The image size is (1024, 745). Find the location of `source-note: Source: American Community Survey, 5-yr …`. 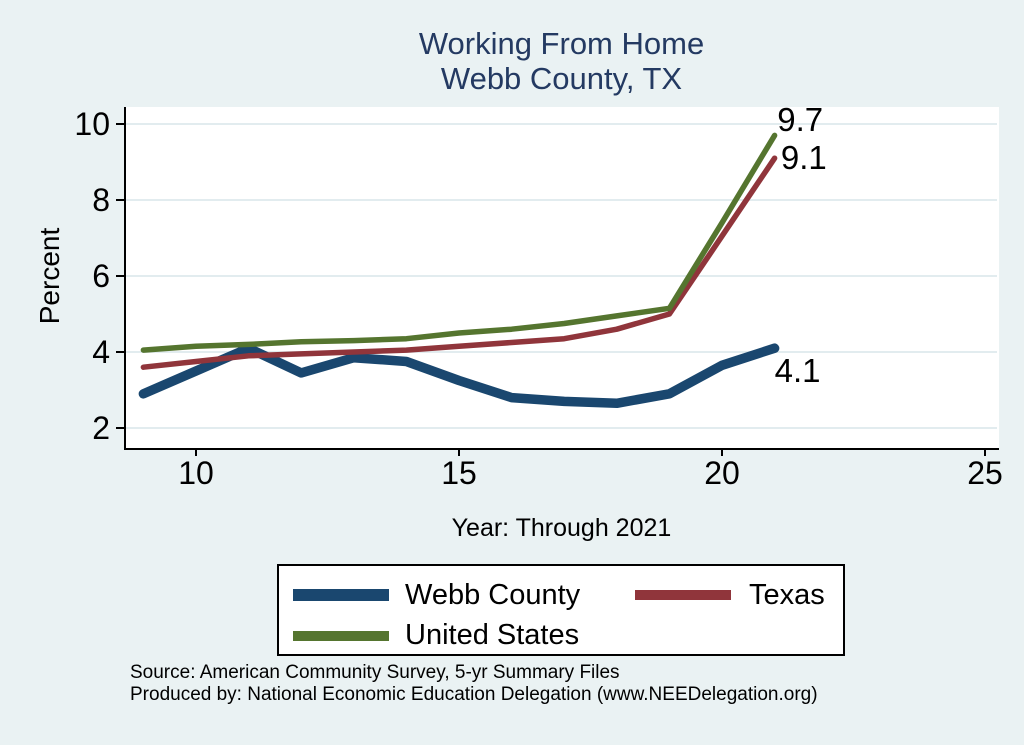

source-note: Source: American Community Survey, 5-yr … is located at coordinates (474, 684).